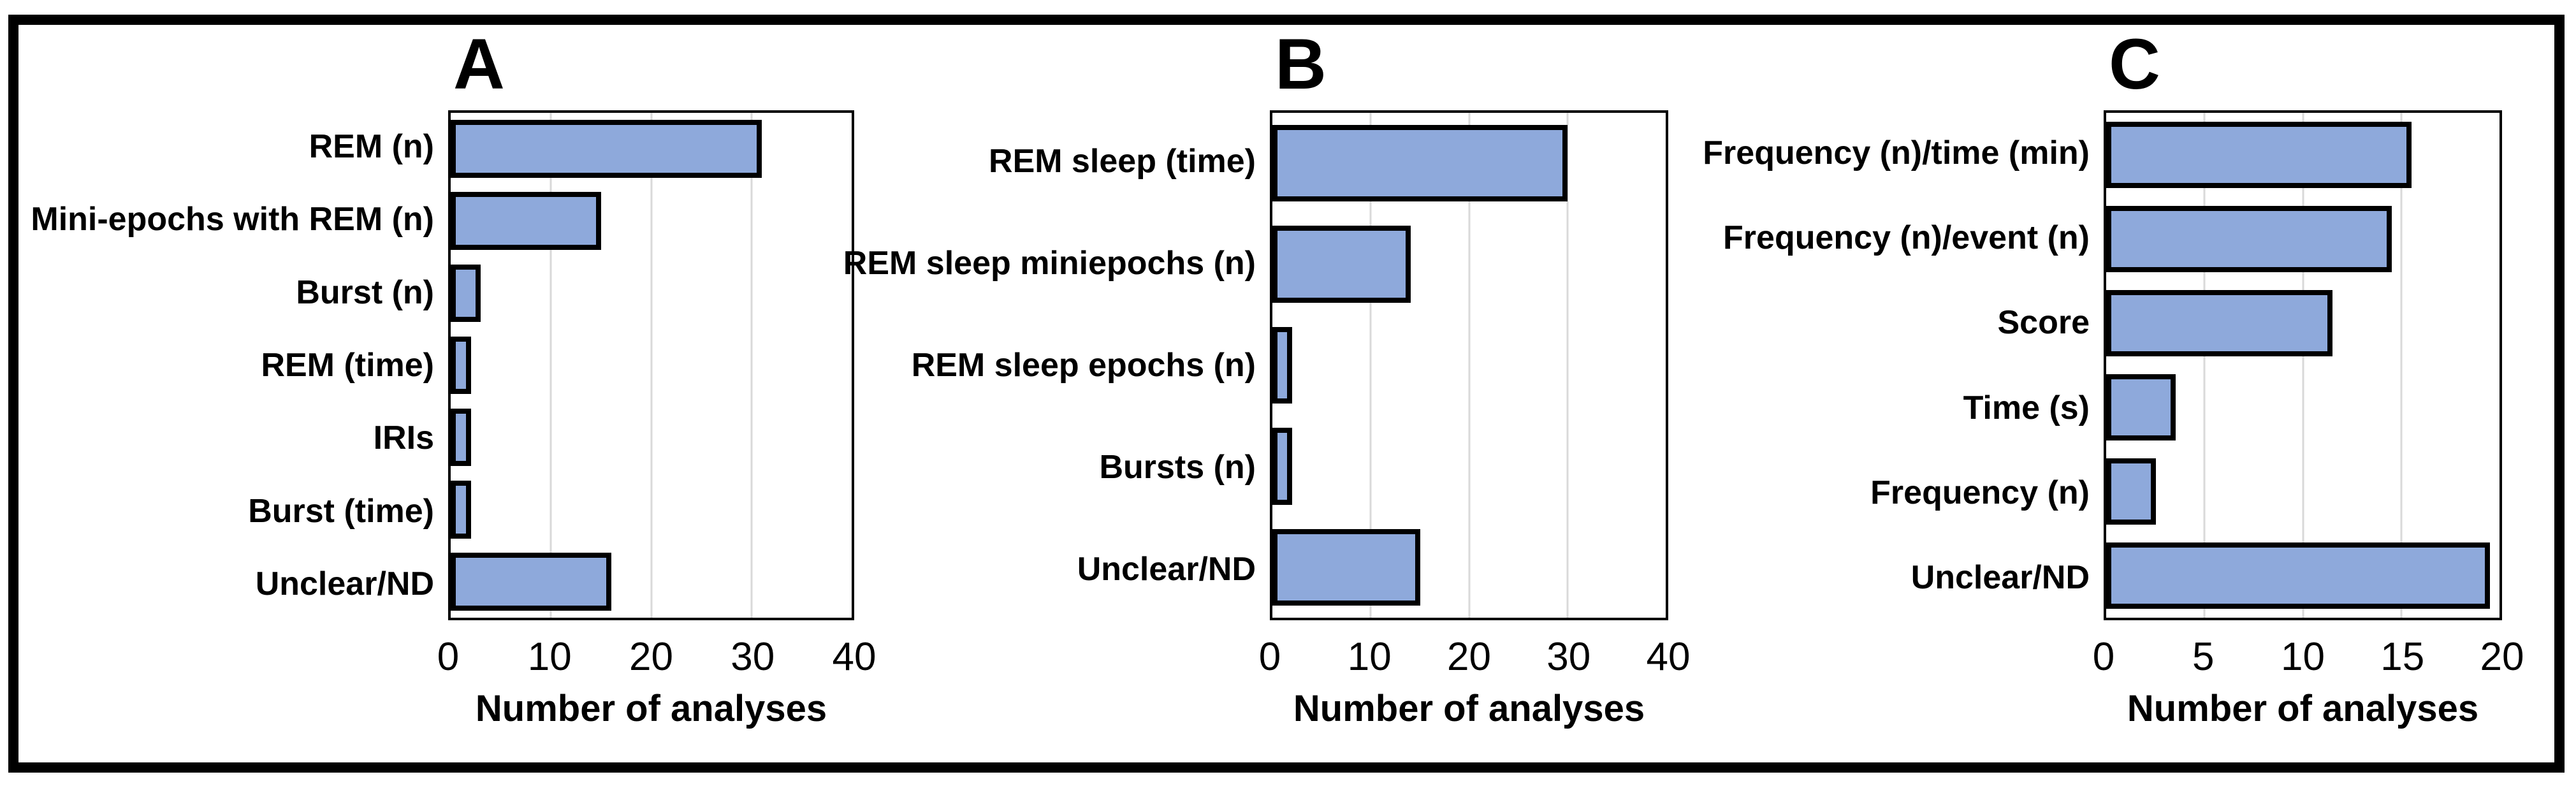  What do you see at coordinates (606, 149) in the screenshot?
I see `bar-rem-n` at bounding box center [606, 149].